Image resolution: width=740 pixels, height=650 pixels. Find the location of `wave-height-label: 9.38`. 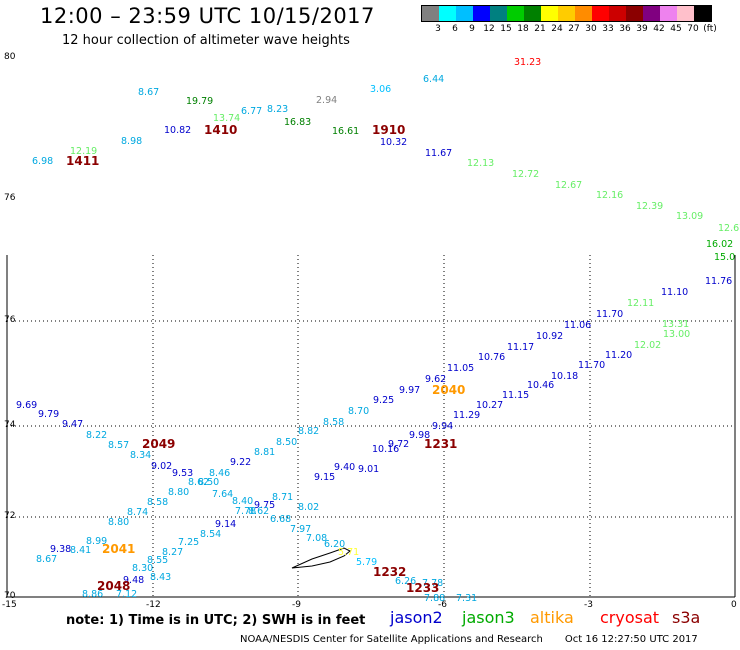

wave-height-label: 9.38 is located at coordinates (60, 549).